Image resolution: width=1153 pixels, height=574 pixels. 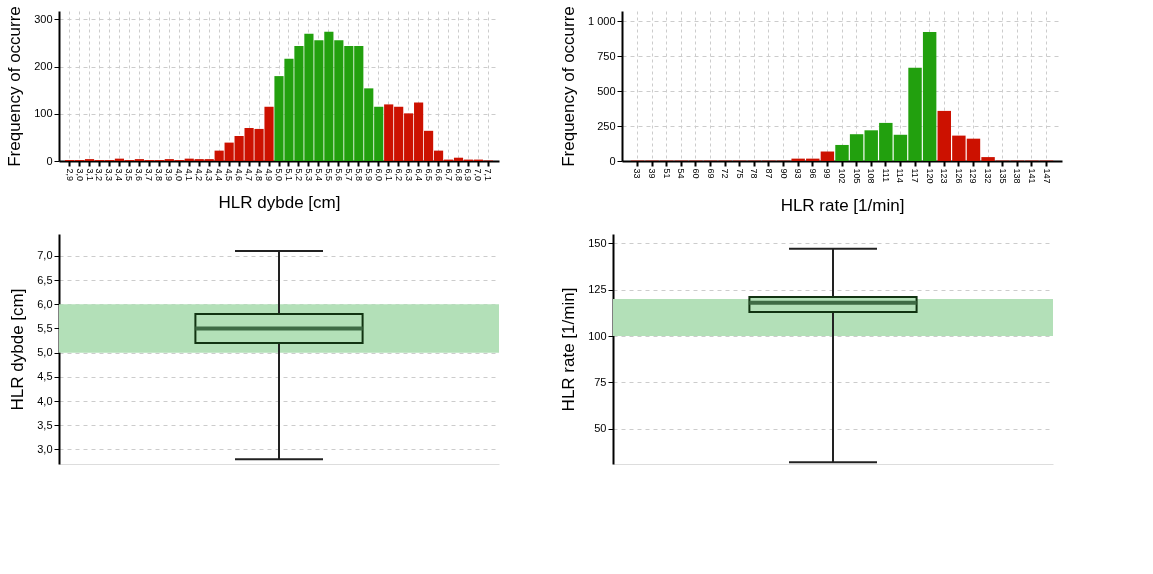 What do you see at coordinates (298, 175) in the screenshot?
I see `x-tick-label: 5,2` at bounding box center [298, 175].